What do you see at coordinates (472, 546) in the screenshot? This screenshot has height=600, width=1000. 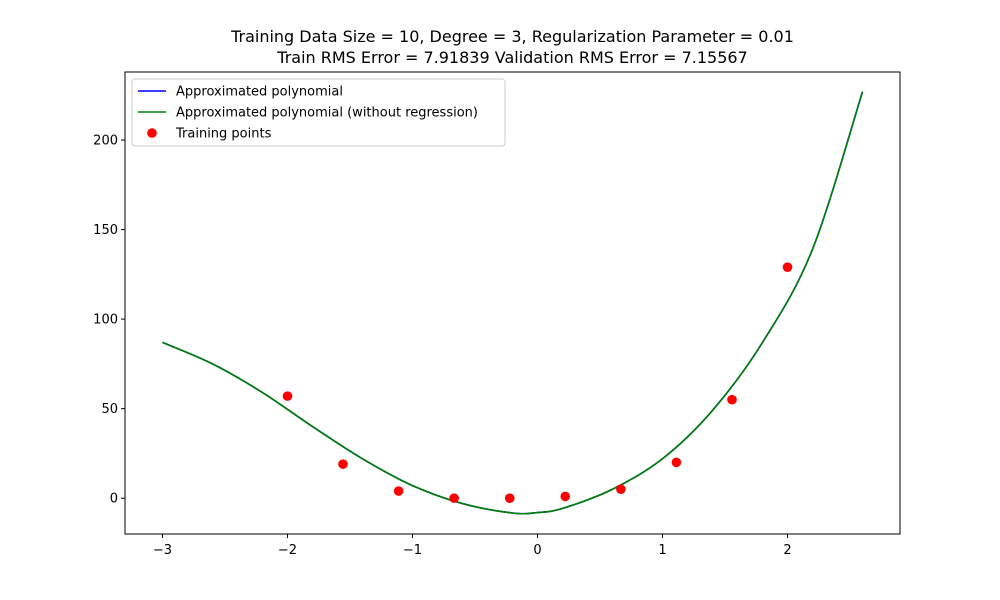 I see `x-axis: −3 −2 −1 0 1 2` at bounding box center [472, 546].